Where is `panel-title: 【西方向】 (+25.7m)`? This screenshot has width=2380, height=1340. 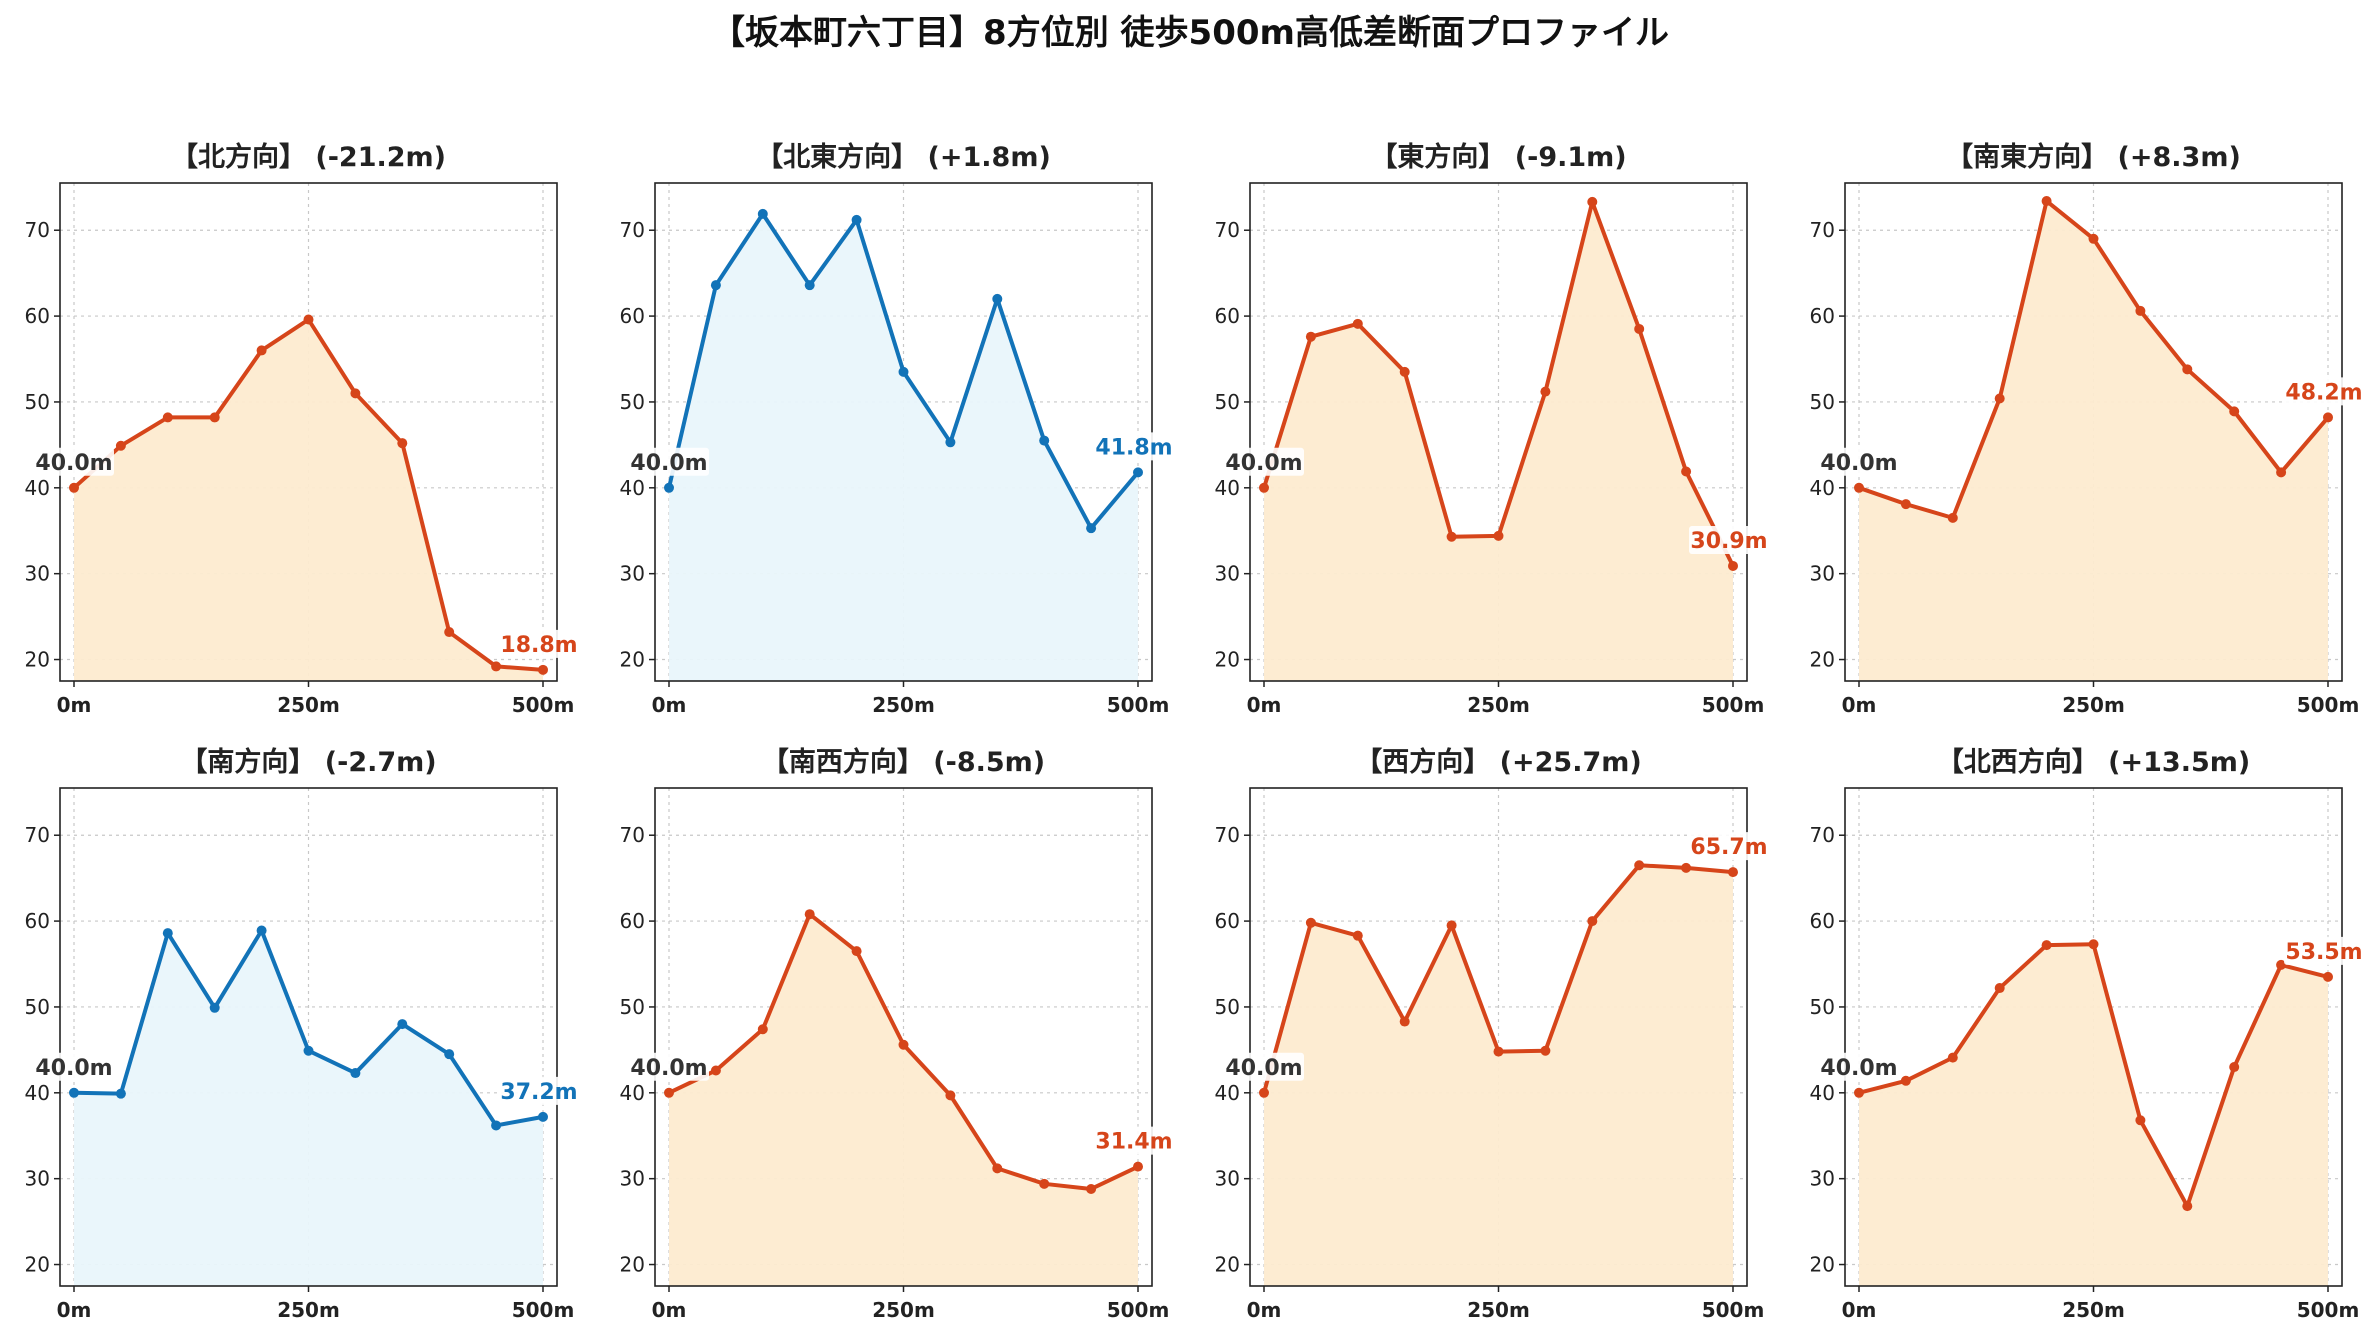 panel-title: 【西方向】 (+25.7m) is located at coordinates (1498, 762).